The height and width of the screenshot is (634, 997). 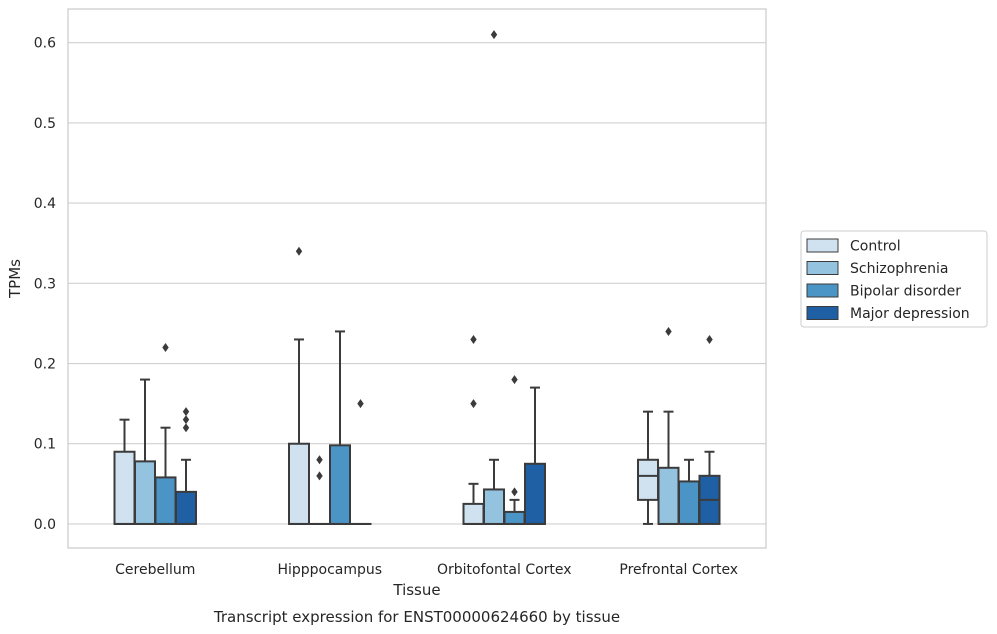 I want to click on x-tick-label: Prefrontal Cortex, so click(x=678, y=570).